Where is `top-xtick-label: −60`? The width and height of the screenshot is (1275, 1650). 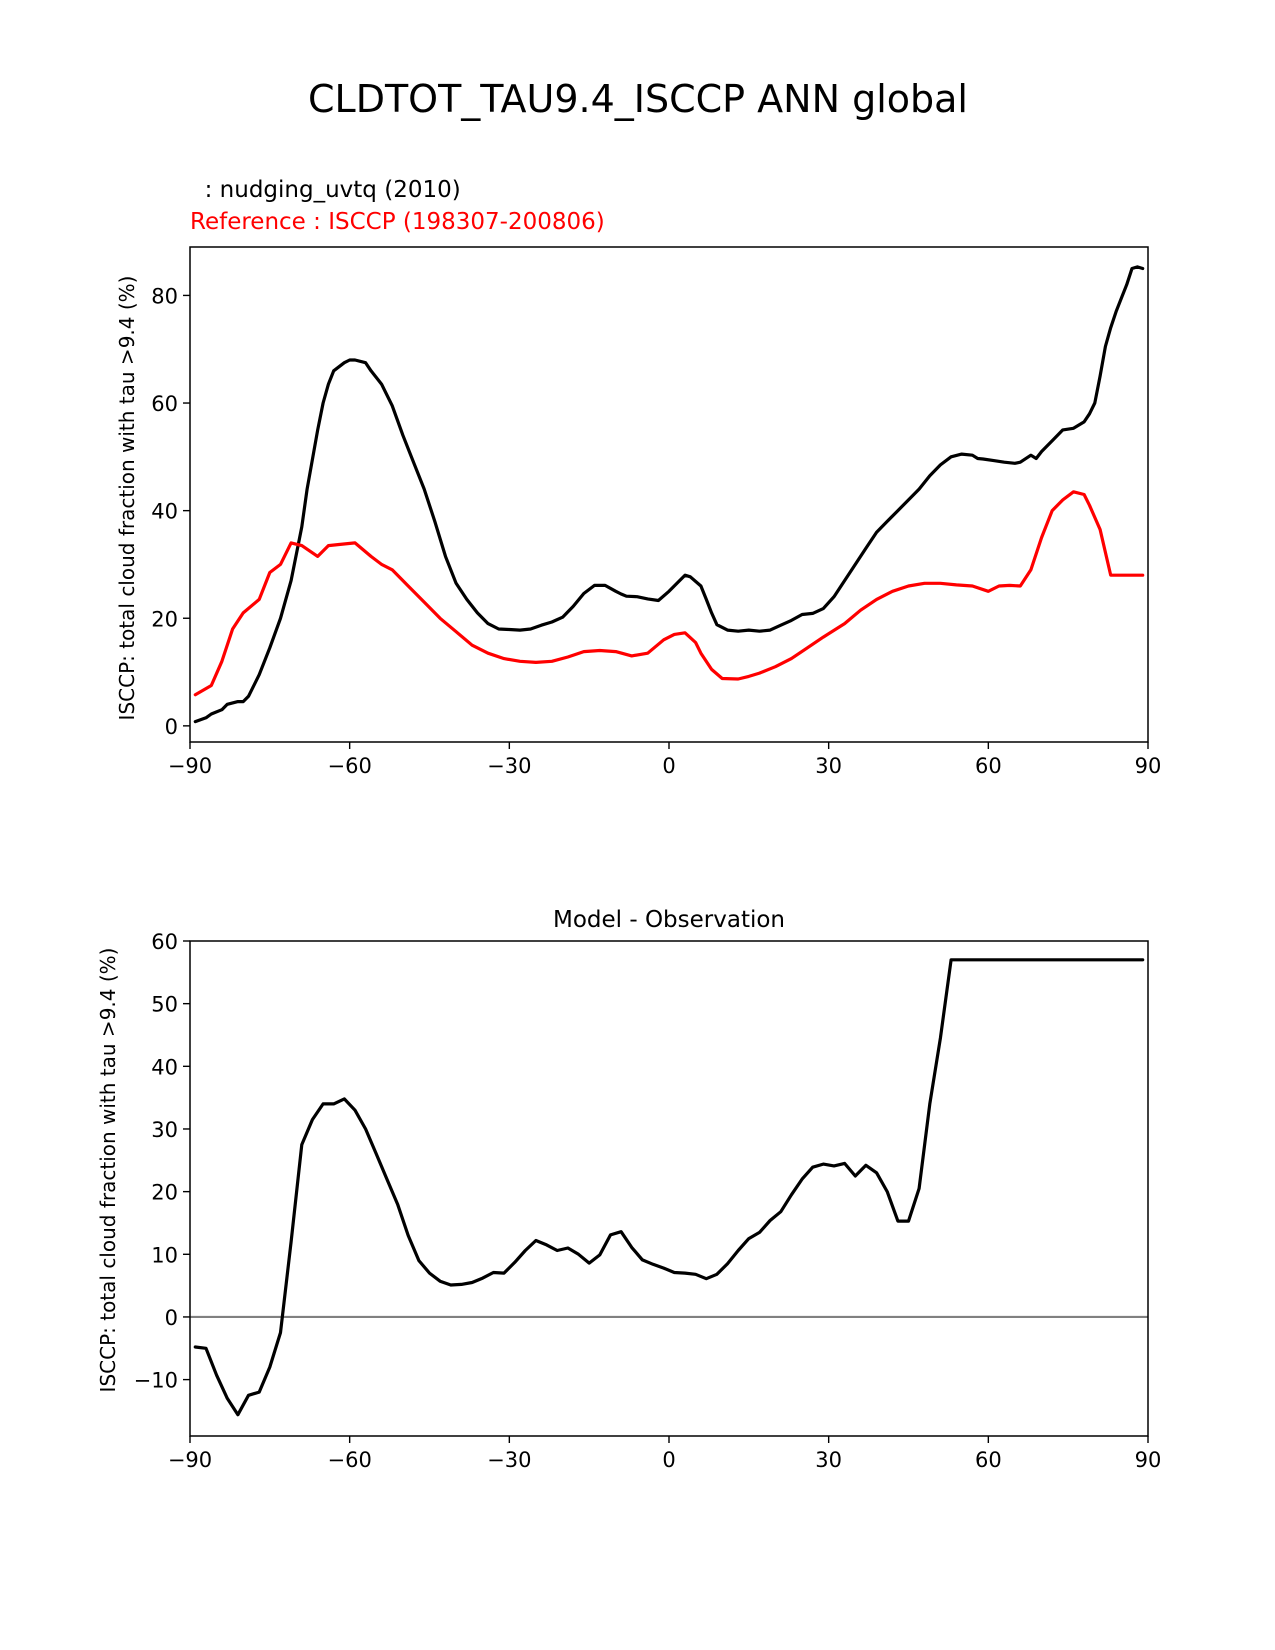 top-xtick-label: −60 is located at coordinates (350, 766).